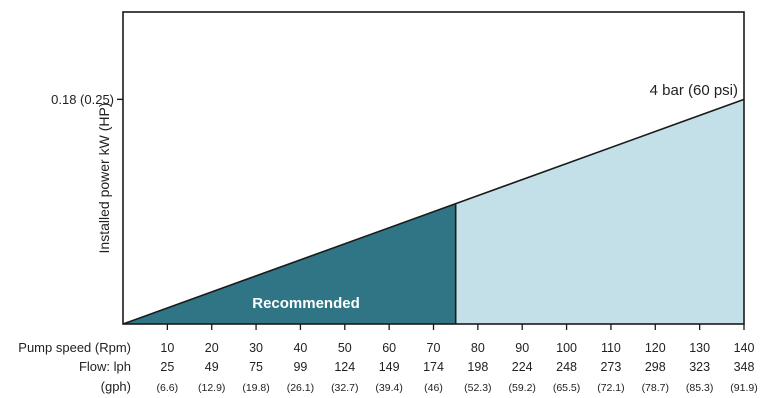 The image size is (760, 398). I want to click on rpm-value: 110, so click(611, 348).